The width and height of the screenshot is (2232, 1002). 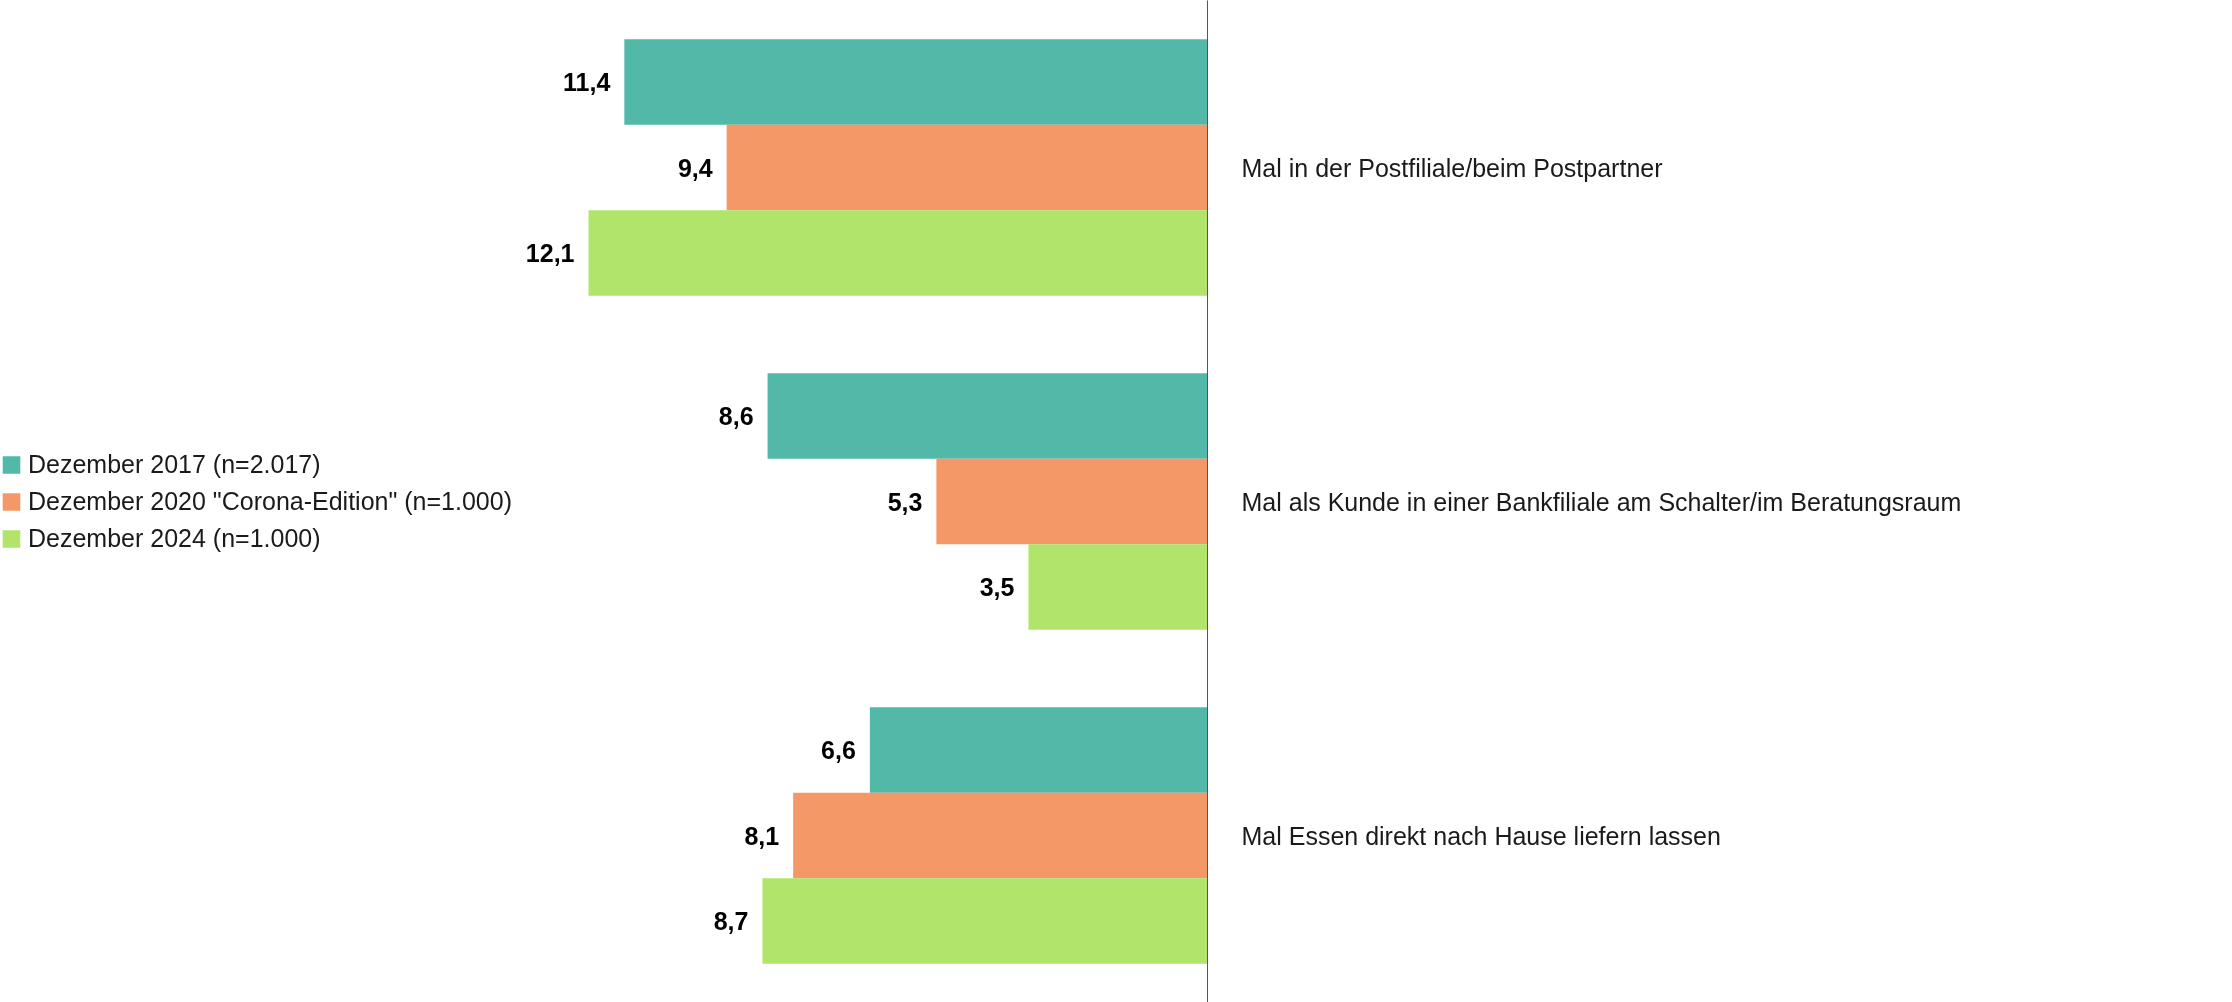 I want to click on data-label: 8,6, so click(x=736, y=416).